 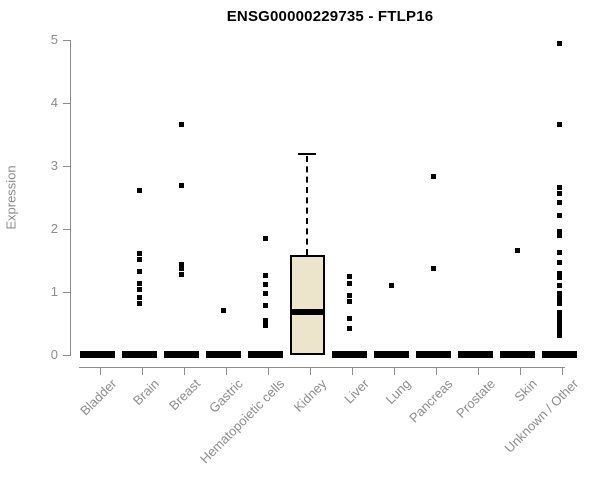 I want to click on y-axis-label: Expression, so click(x=11, y=197).